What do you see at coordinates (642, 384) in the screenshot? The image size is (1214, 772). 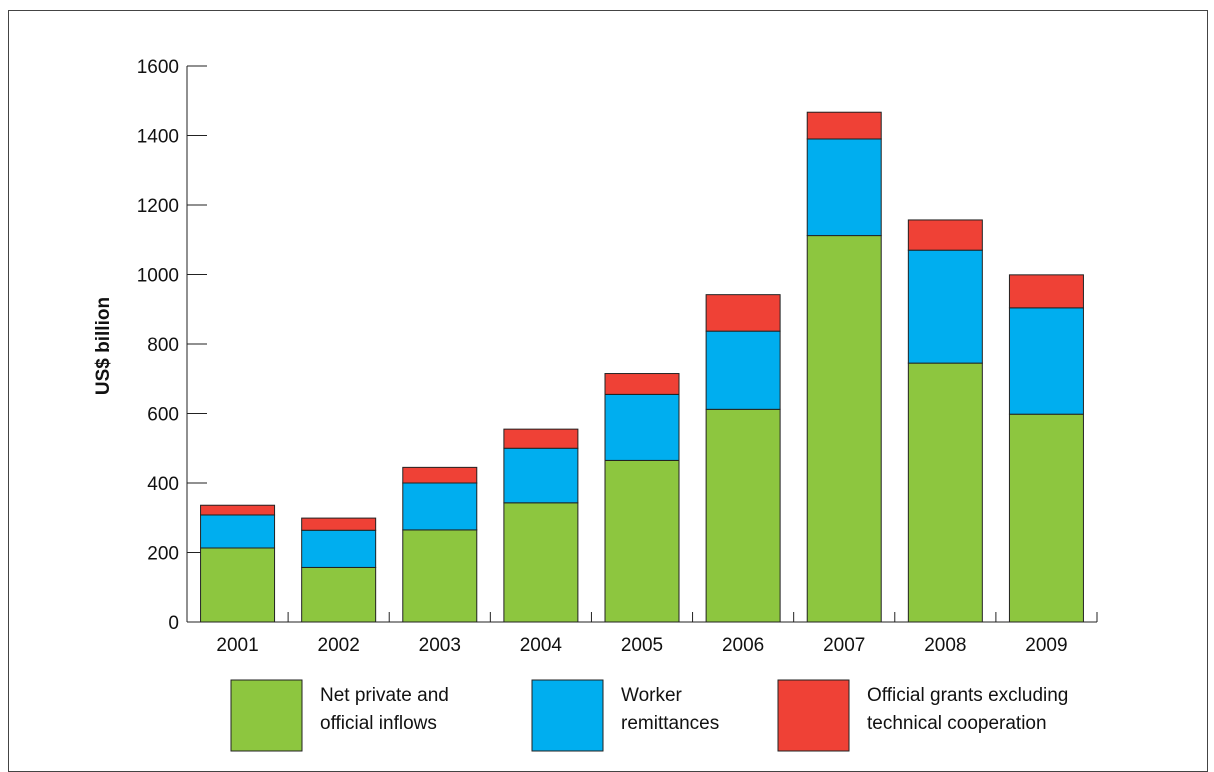 I see `bar-segment-2-2005` at bounding box center [642, 384].